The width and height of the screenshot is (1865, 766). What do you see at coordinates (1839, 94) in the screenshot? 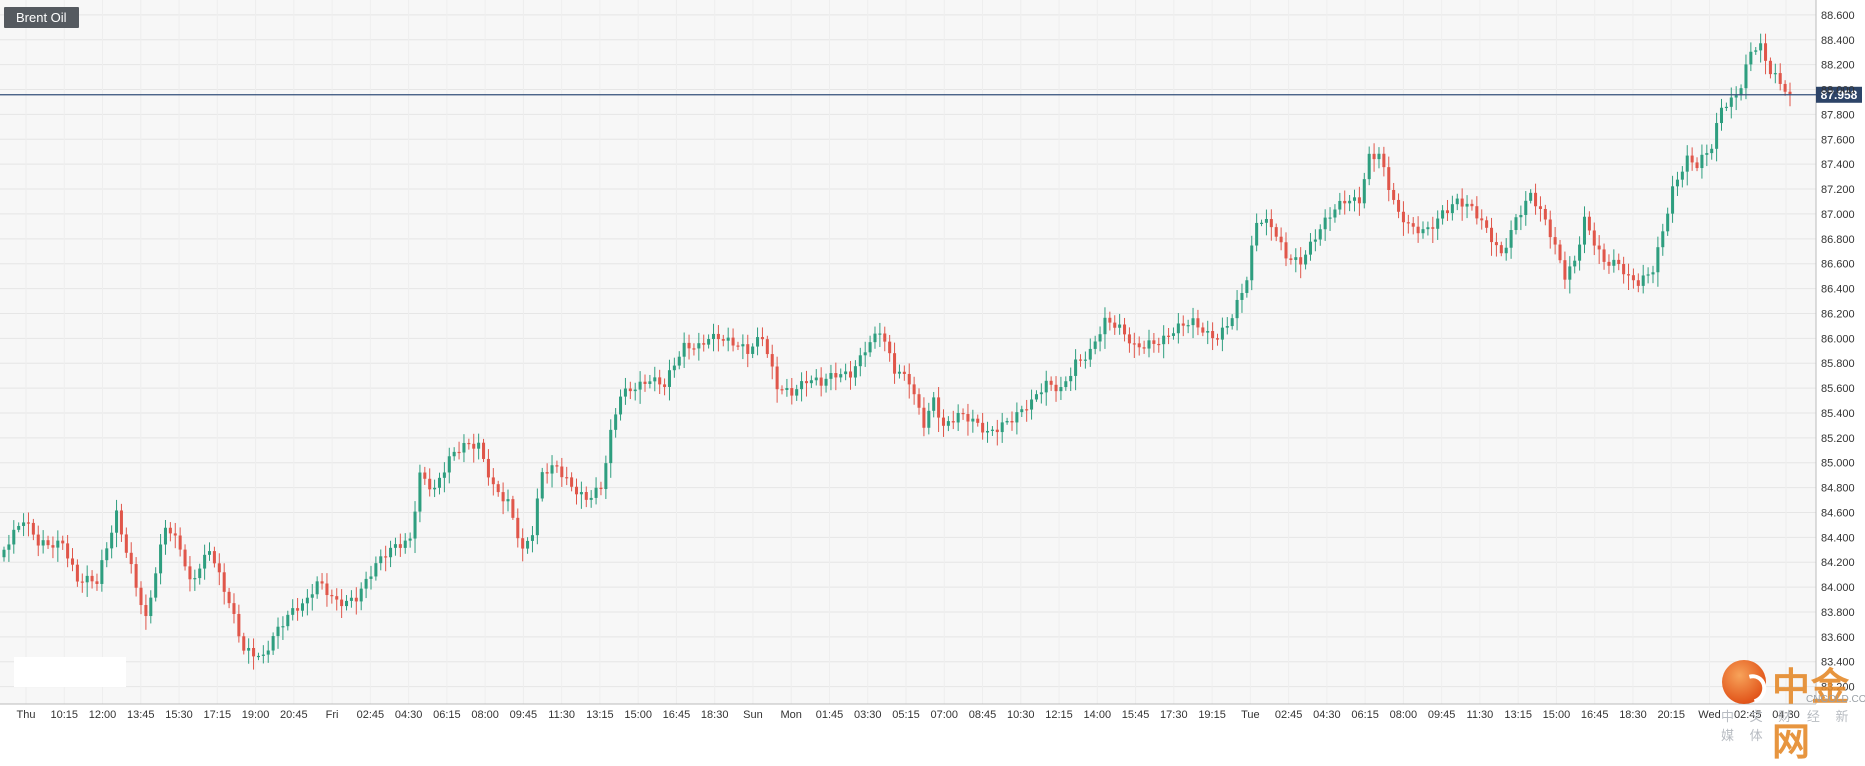
I see `current-price-tag: 87.958` at bounding box center [1839, 94].